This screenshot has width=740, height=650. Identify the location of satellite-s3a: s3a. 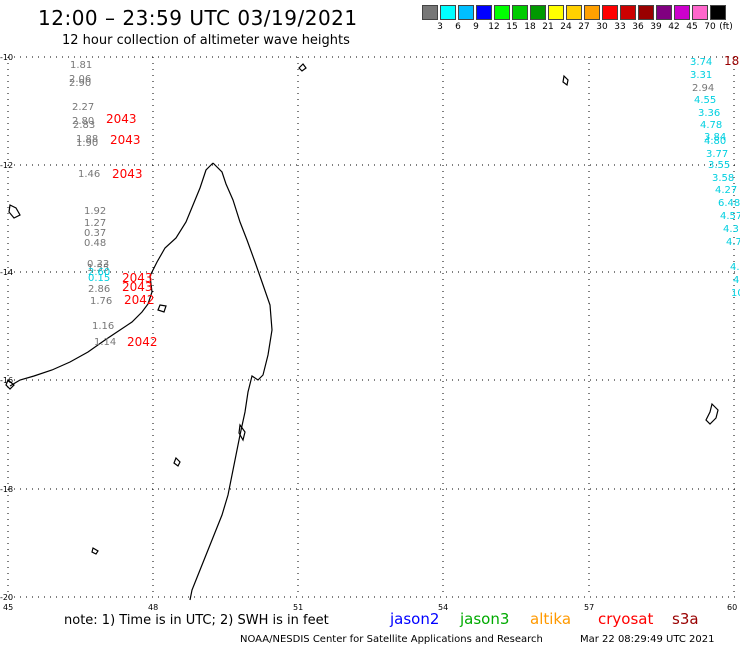
(685, 619).